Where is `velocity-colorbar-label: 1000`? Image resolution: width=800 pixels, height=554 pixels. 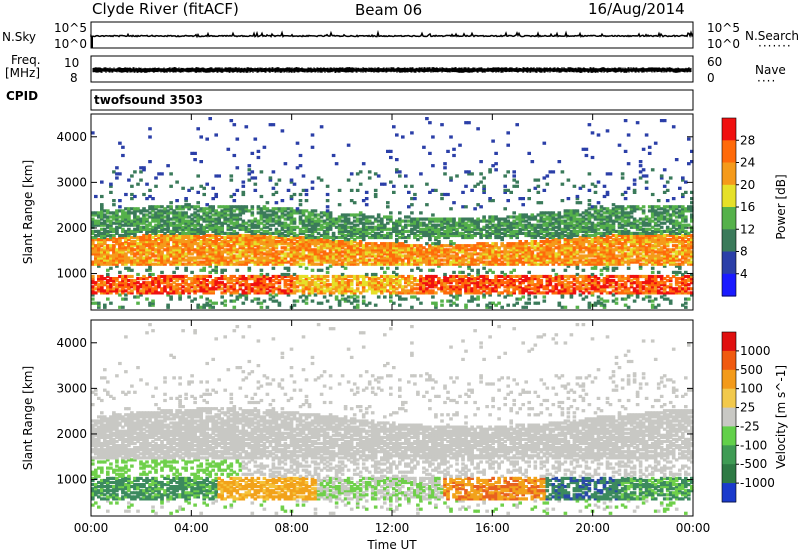
velocity-colorbar-label: 1000 is located at coordinates (755, 351).